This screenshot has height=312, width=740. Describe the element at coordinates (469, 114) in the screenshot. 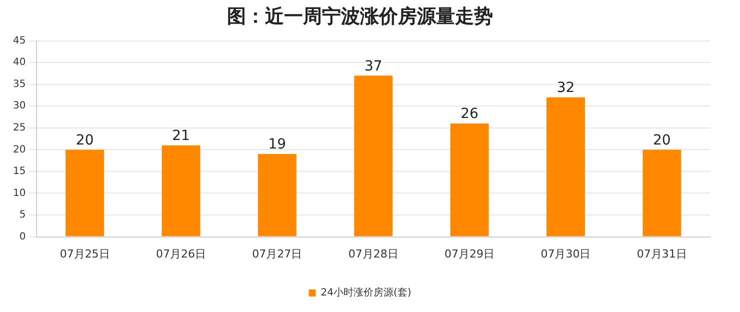

I see `data-label: 26` at that location.